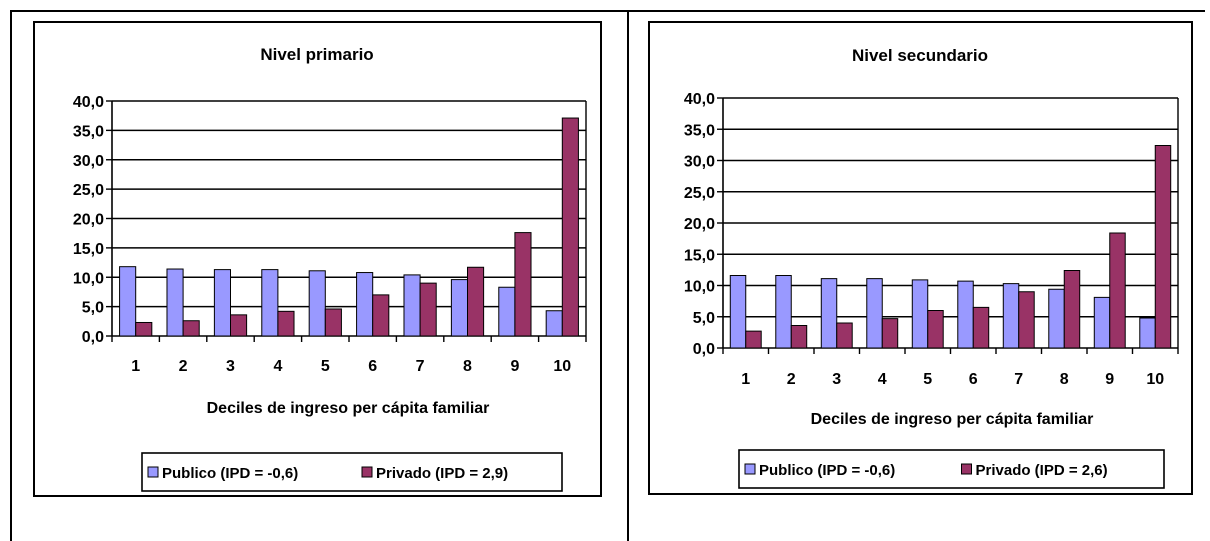 This screenshot has height=541, width=1210. Describe the element at coordinates (442, 473) in the screenshot. I see `legend-label-privado: Privado (IPD = 2,9)` at that location.